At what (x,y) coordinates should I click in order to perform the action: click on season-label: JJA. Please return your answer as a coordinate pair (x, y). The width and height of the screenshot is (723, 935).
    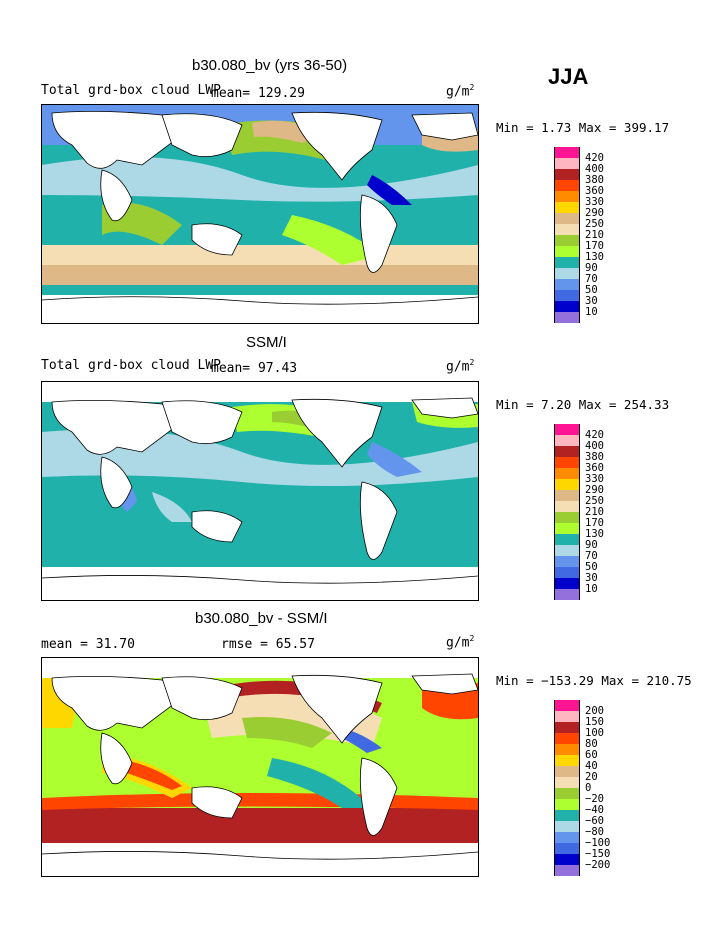
    Looking at the image, I should click on (568, 76).